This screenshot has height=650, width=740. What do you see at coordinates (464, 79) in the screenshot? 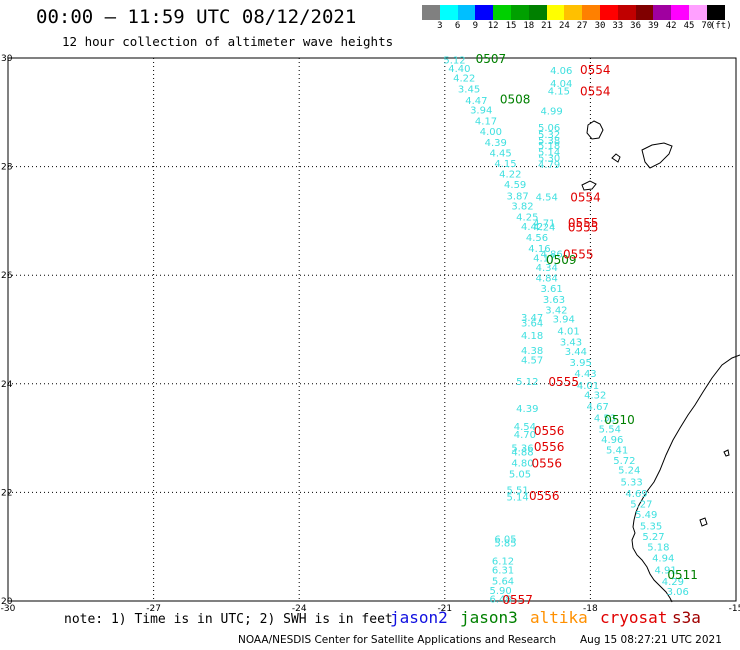
I see `wave-height-label: 4.22` at bounding box center [464, 79].